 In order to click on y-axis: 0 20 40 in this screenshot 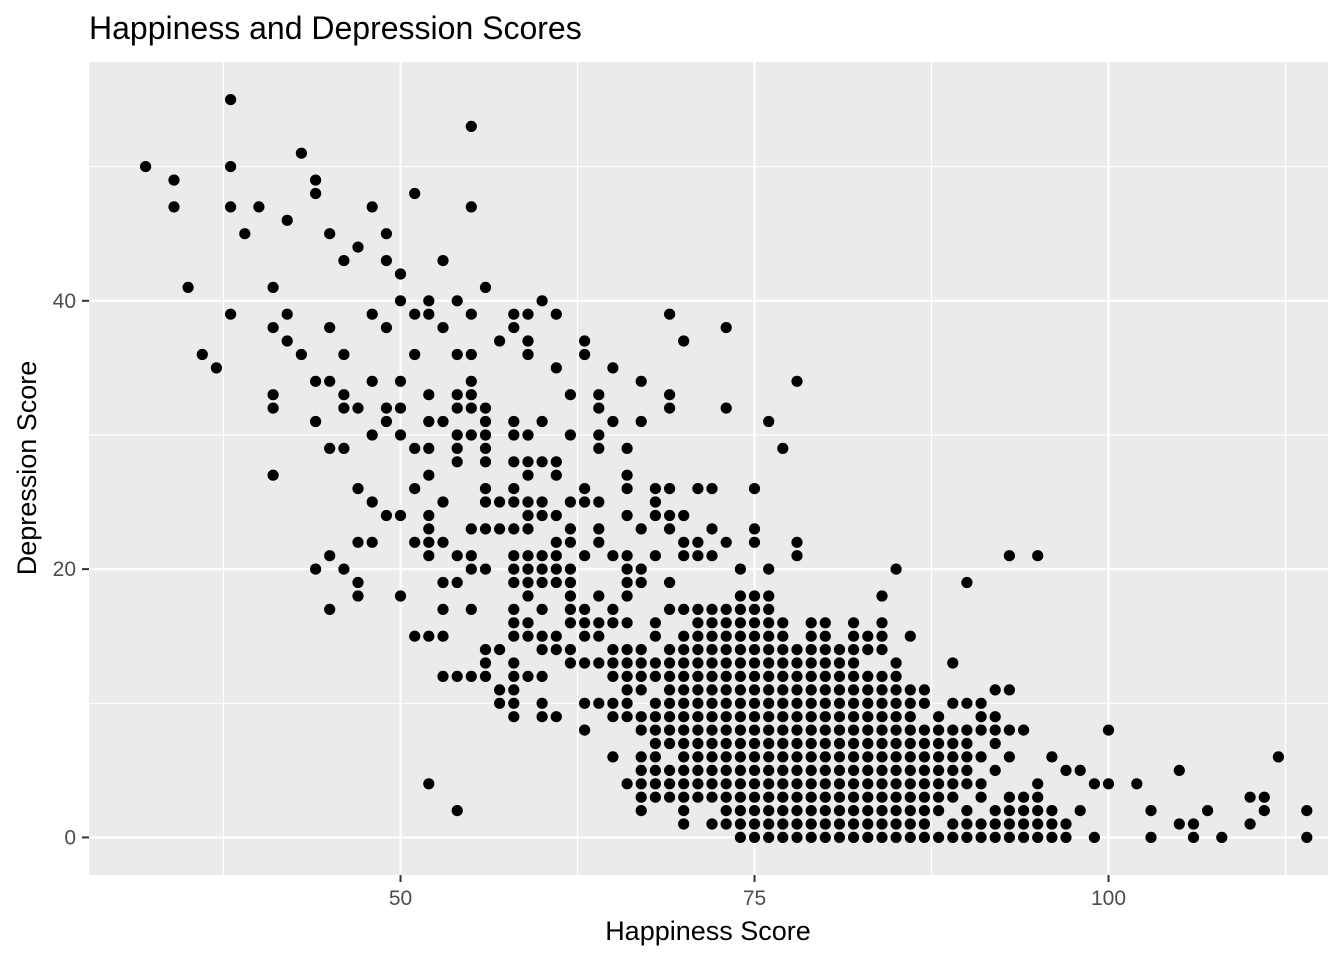, I will do `click(71, 569)`.